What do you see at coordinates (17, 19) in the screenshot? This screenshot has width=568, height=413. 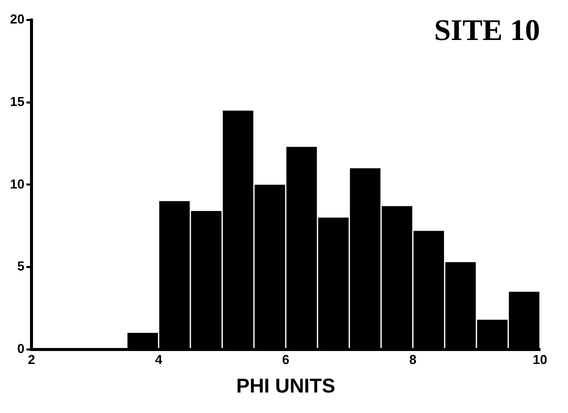 I see `y-tick-label: 20` at bounding box center [17, 19].